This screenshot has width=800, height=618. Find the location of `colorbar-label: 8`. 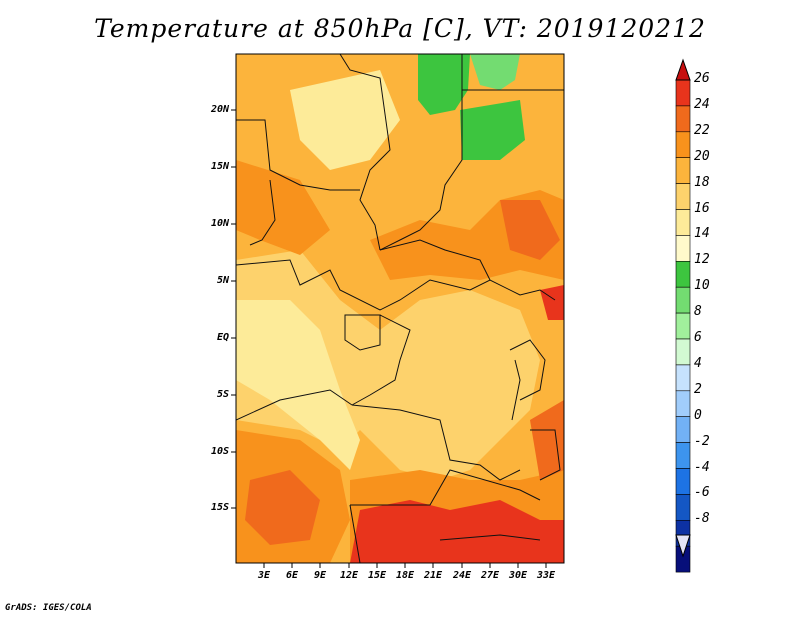

colorbar-label: 8 is located at coordinates (698, 312).